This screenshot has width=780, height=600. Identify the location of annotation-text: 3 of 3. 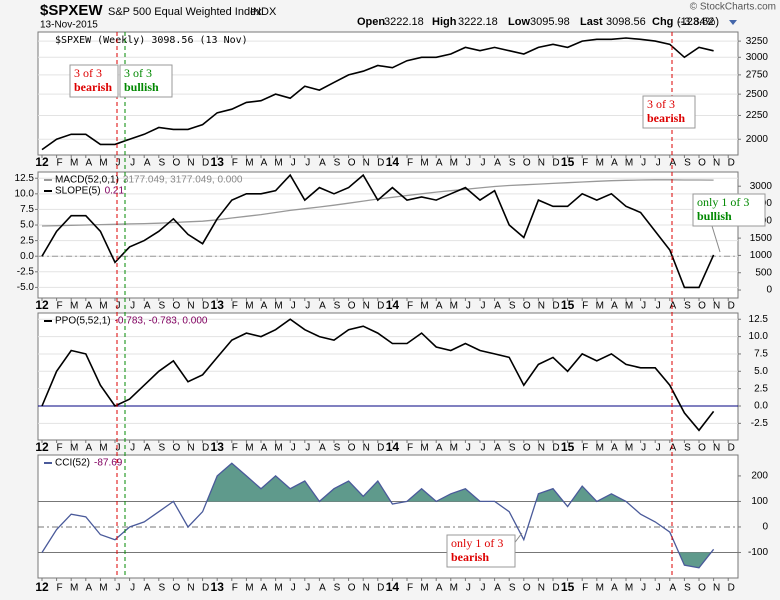
(661, 104).